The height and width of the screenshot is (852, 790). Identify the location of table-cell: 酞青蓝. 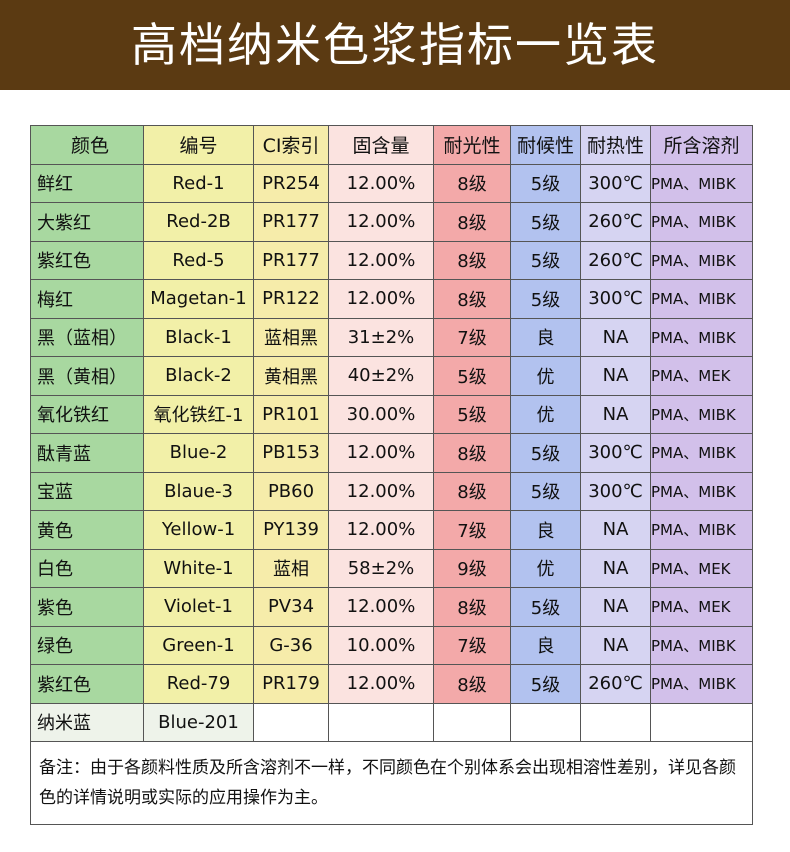
(87, 453).